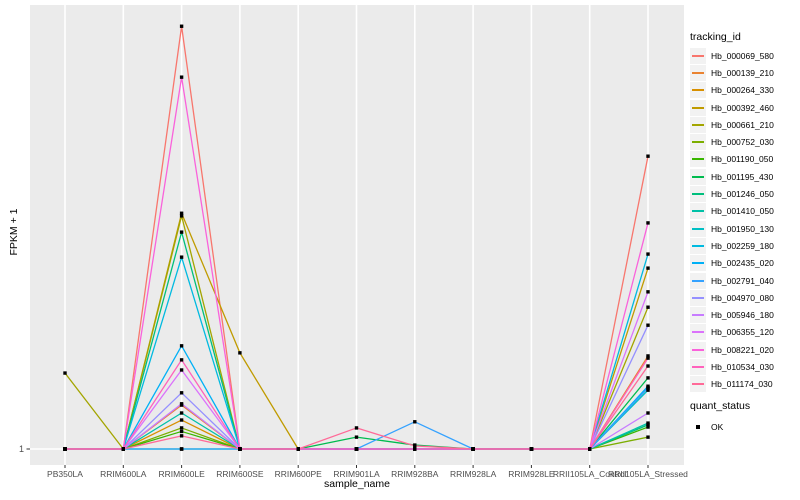 This screenshot has width=800, height=500. I want to click on legend-entry-label: Hb_001246_050, so click(742, 194).